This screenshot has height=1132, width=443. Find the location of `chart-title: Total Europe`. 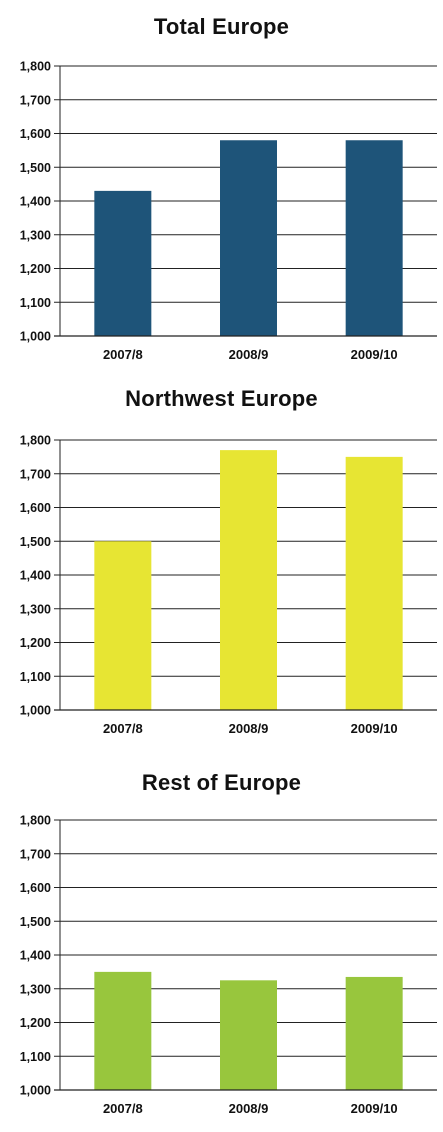

chart-title: Total Europe is located at coordinates (221, 26).